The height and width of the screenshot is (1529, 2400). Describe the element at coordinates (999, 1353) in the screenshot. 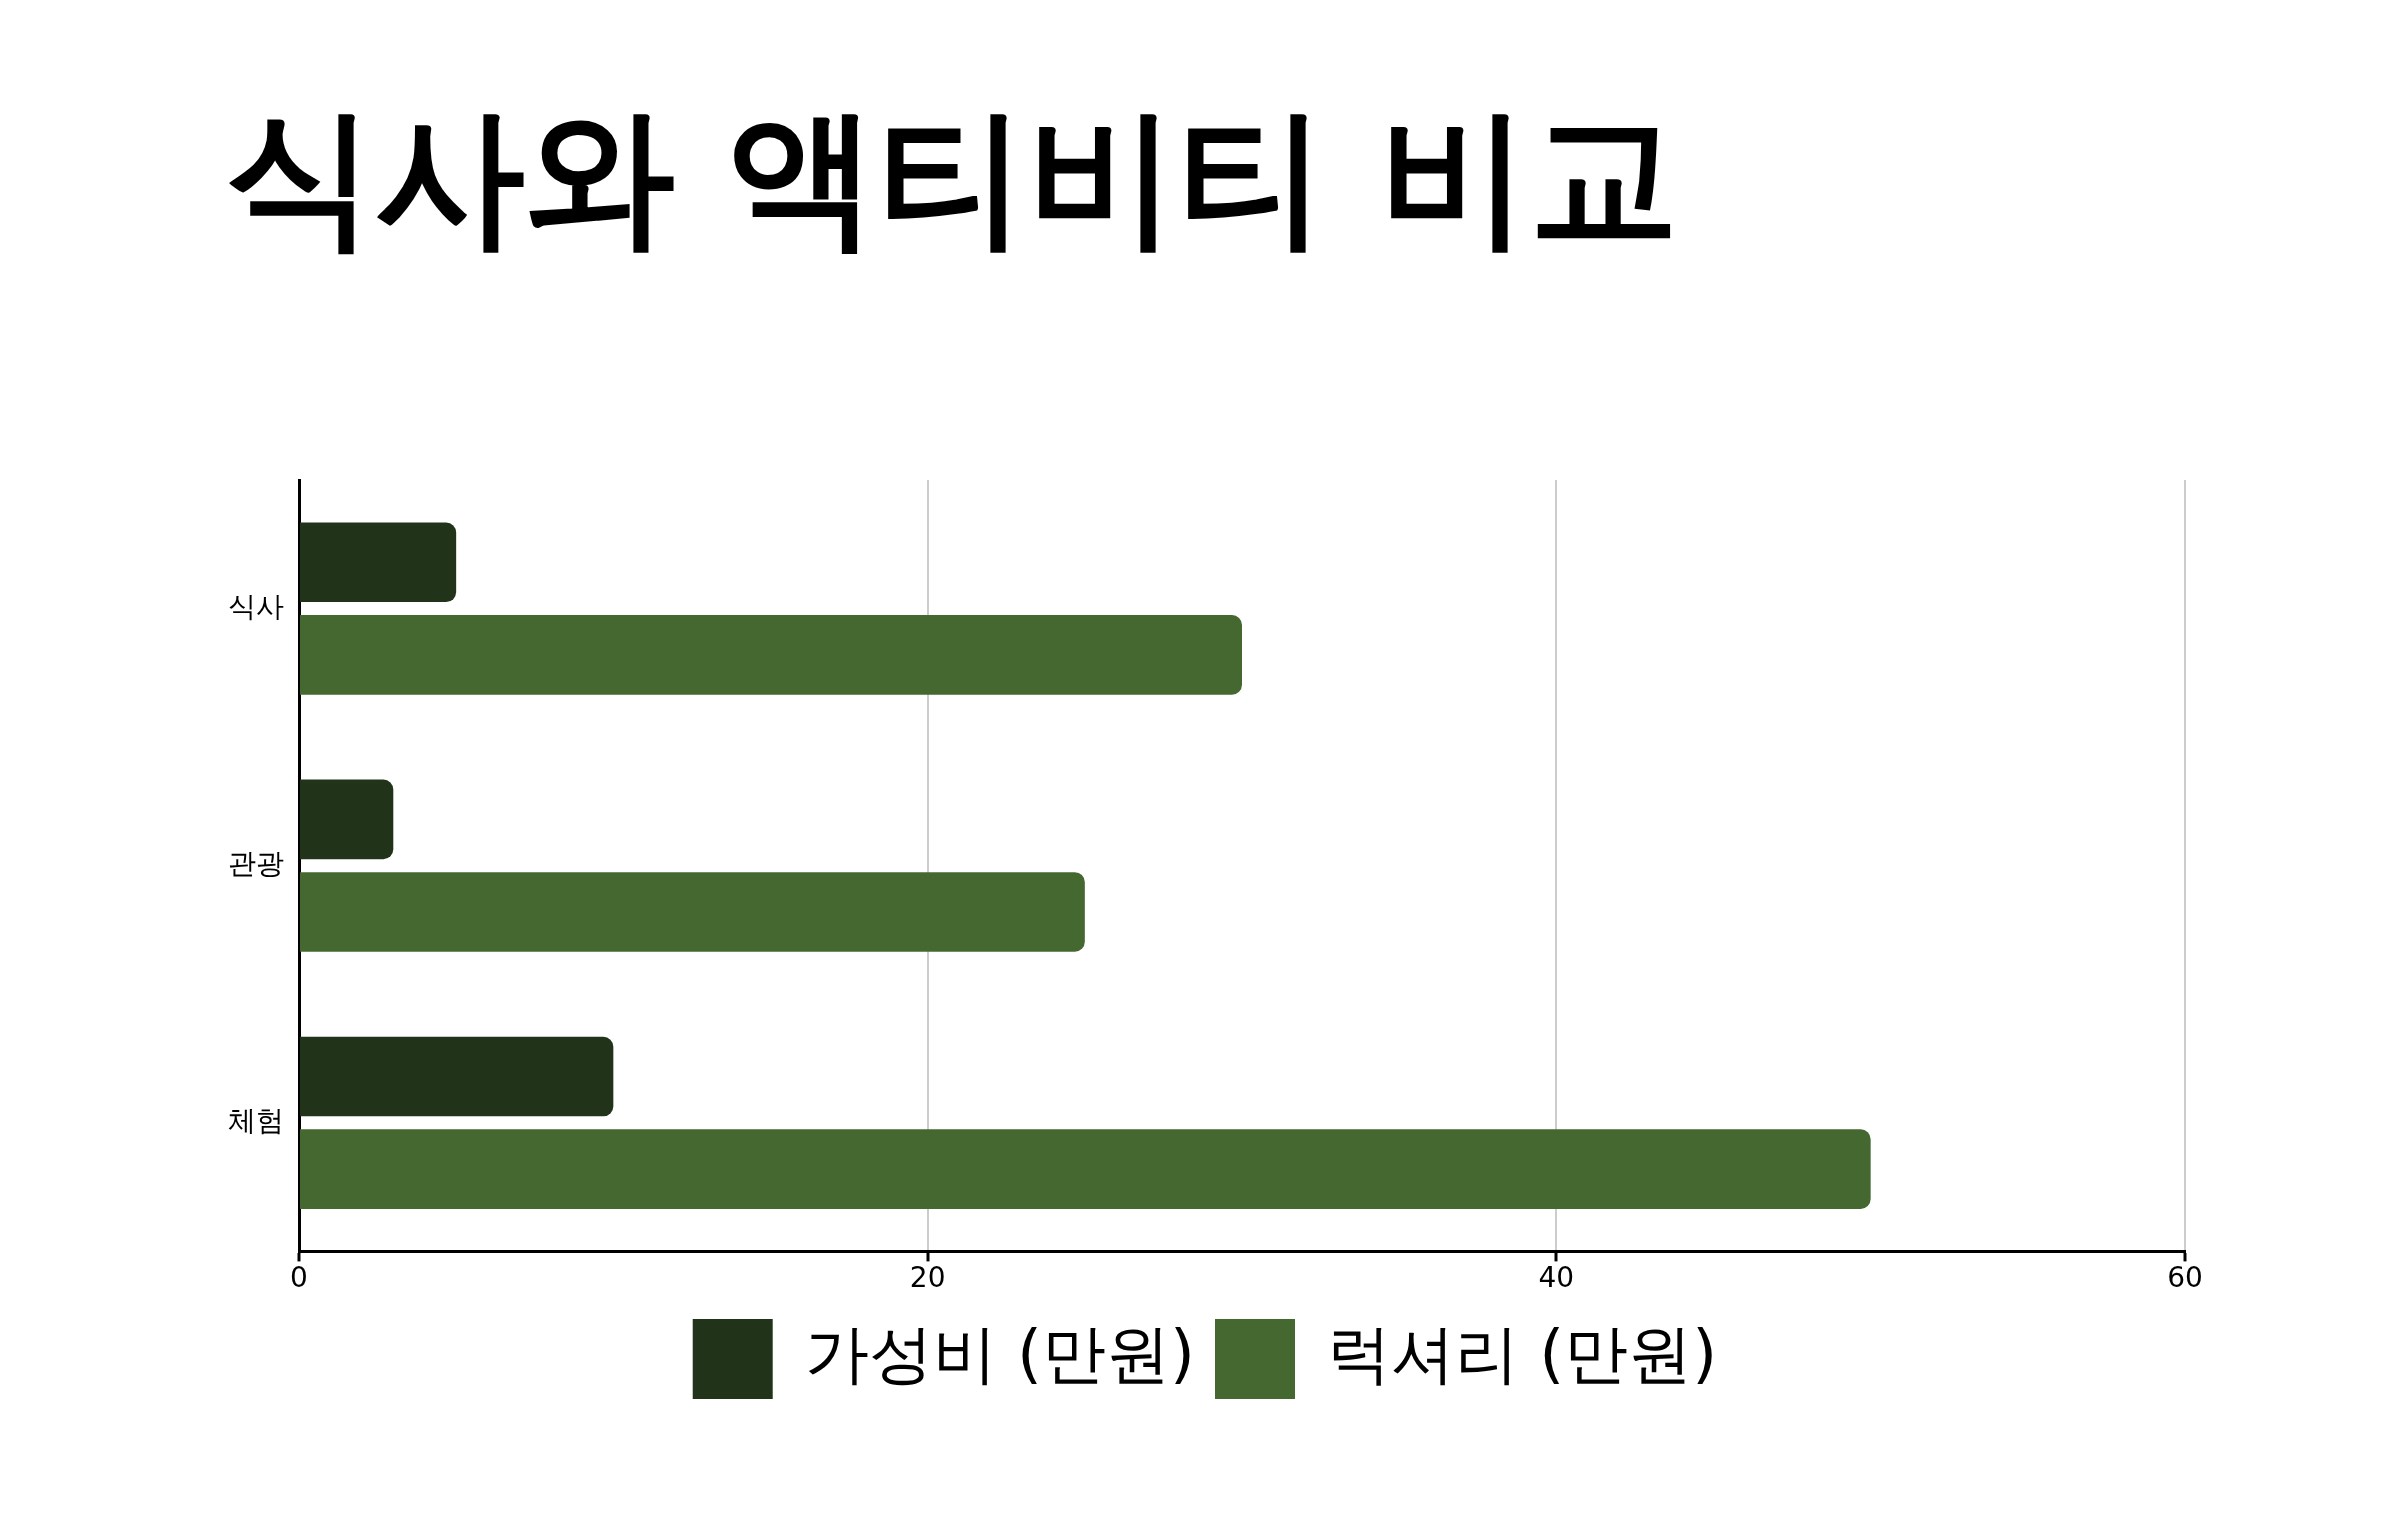

I see `legend-label: 가성비 (만원)` at that location.